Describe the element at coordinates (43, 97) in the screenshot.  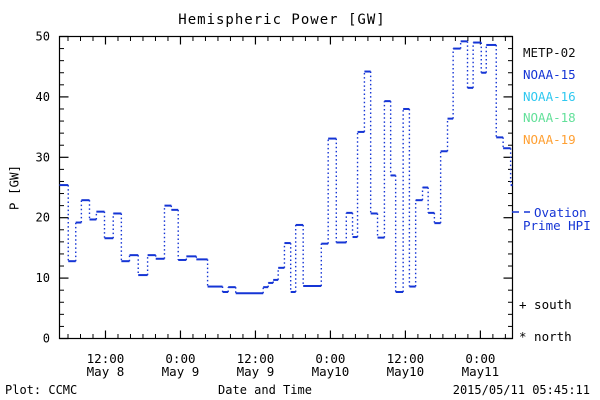
I see `y-tick-label: 40` at that location.